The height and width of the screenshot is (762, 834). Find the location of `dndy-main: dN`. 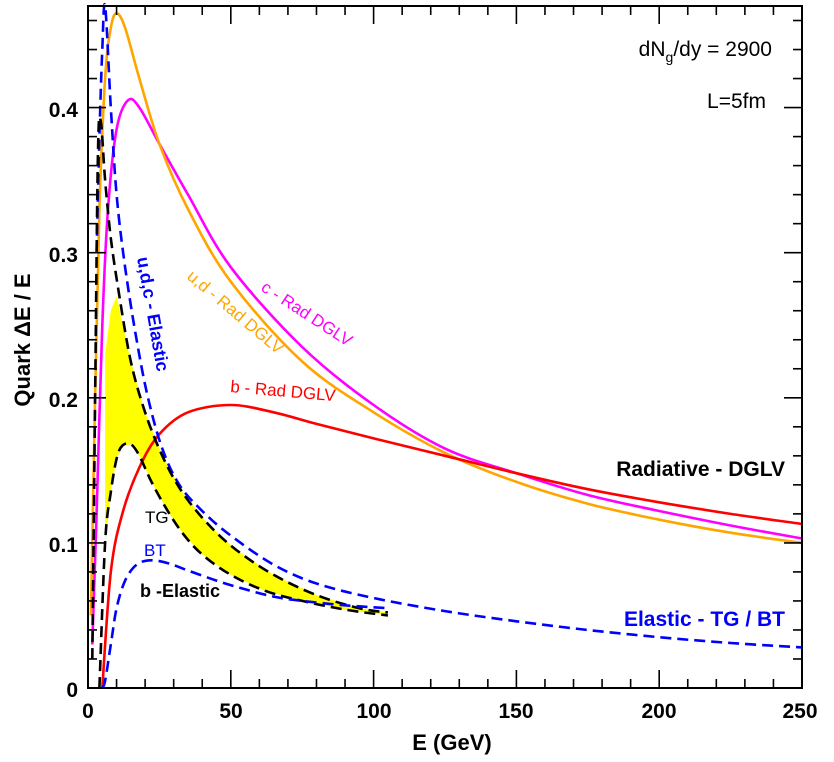

dndy-main: dN is located at coordinates (652, 49).